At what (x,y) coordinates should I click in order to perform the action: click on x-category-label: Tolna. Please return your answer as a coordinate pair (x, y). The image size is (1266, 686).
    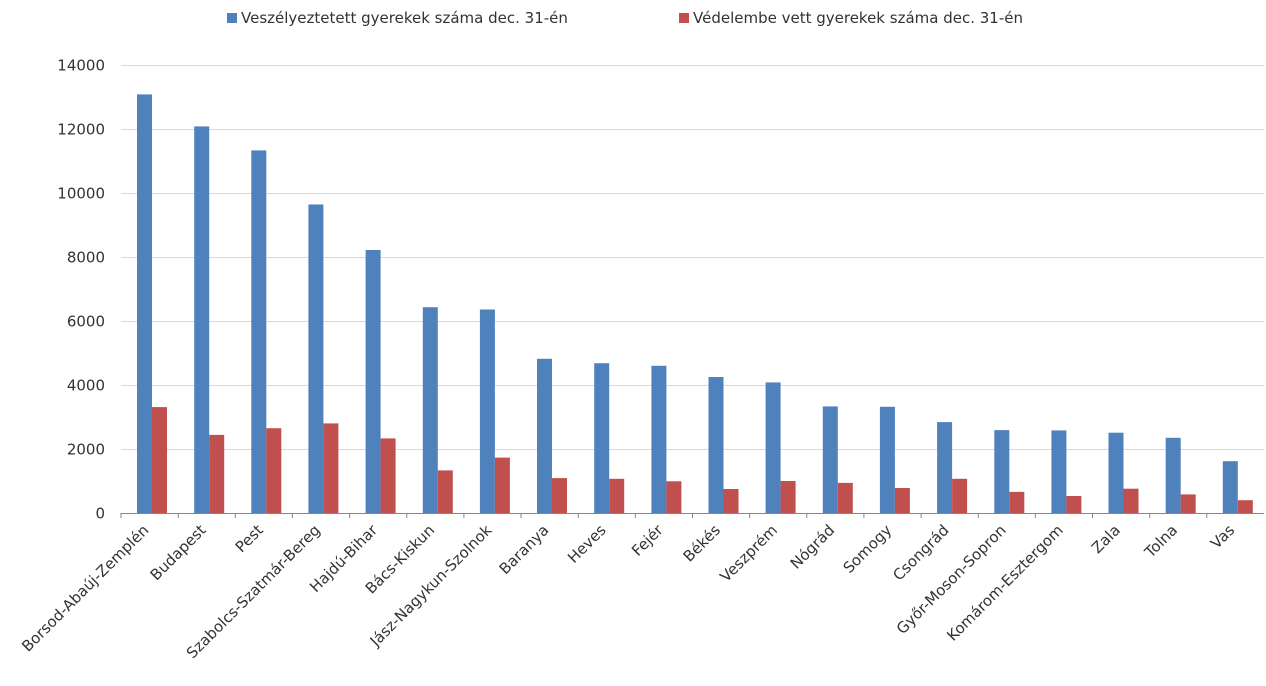
    Looking at the image, I should click on (1160, 541).